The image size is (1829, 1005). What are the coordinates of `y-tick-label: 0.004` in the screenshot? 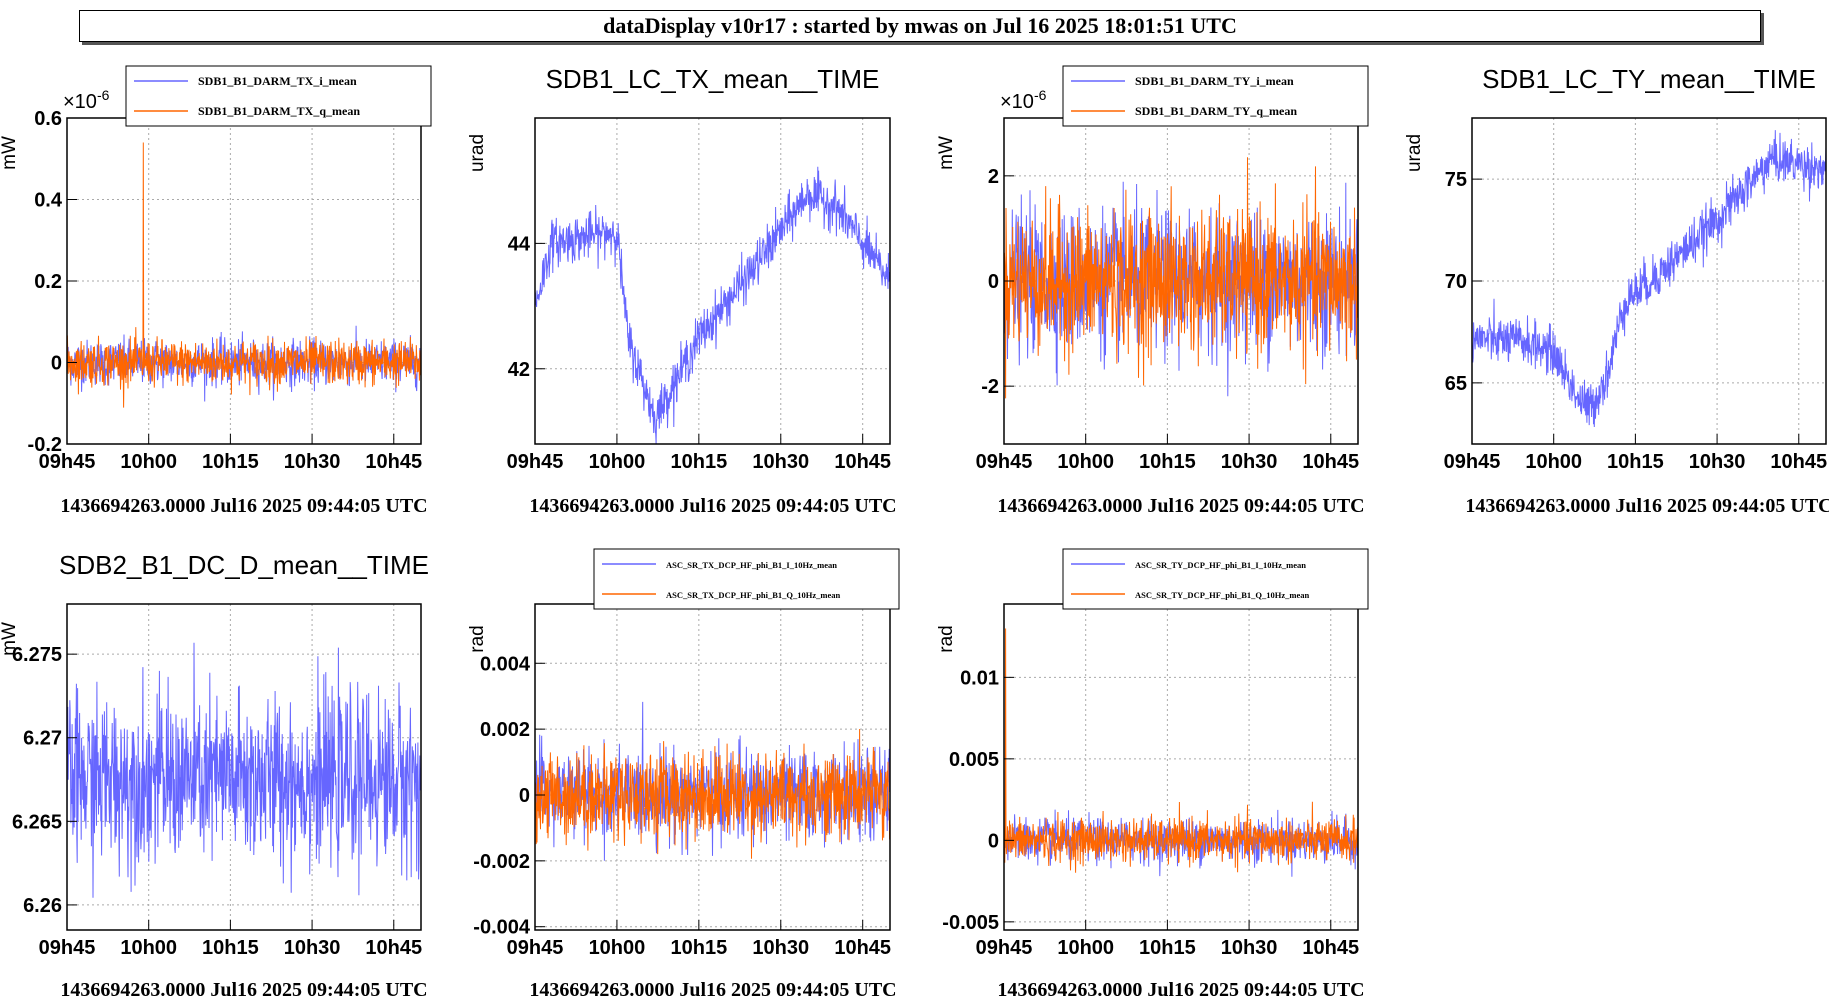 It's located at (505, 664).